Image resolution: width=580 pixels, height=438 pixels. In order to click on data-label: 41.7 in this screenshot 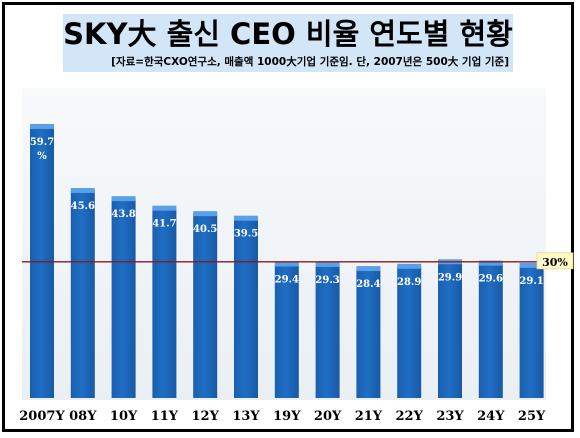, I will do `click(164, 224)`.